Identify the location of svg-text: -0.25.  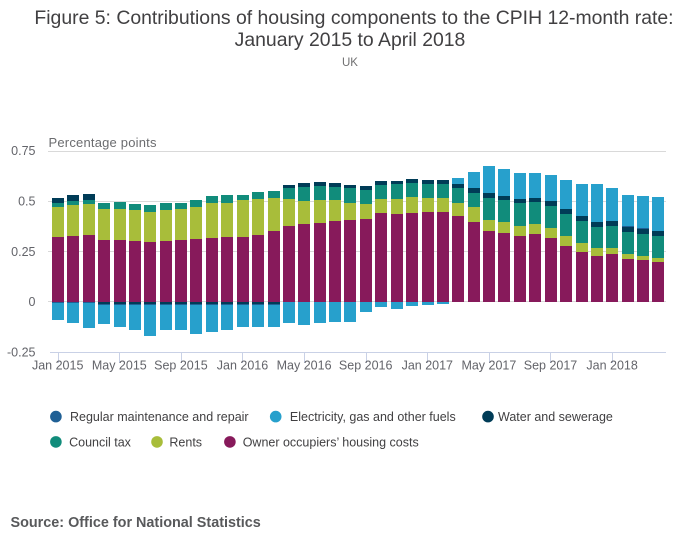
(21, 353).